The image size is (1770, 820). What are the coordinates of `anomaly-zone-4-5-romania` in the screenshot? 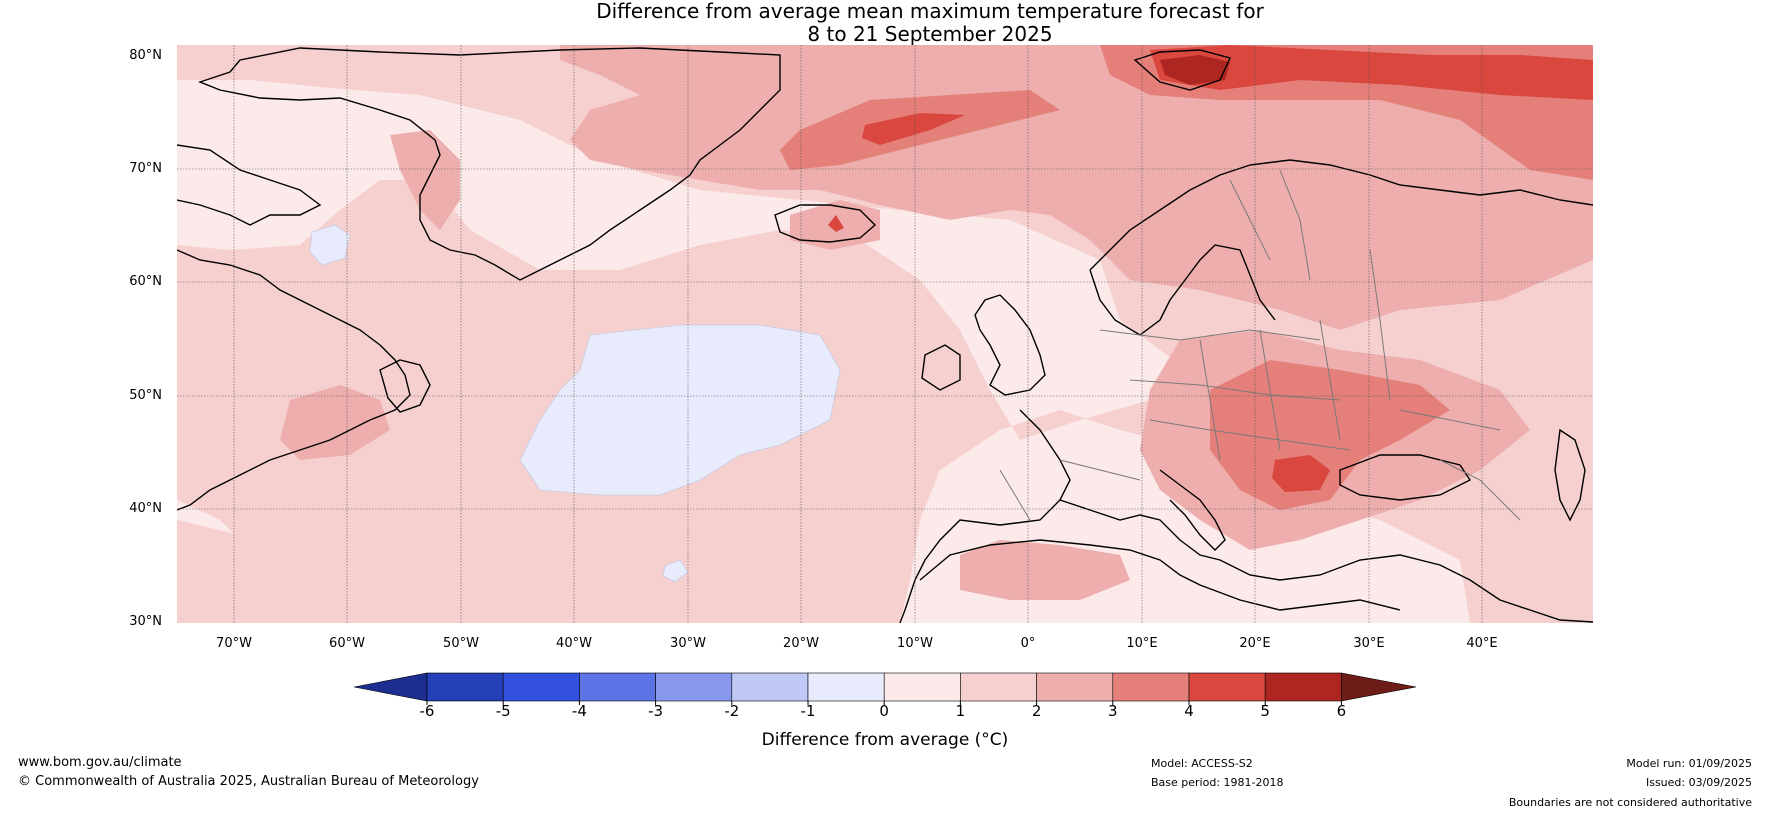 It's located at (1301, 473).